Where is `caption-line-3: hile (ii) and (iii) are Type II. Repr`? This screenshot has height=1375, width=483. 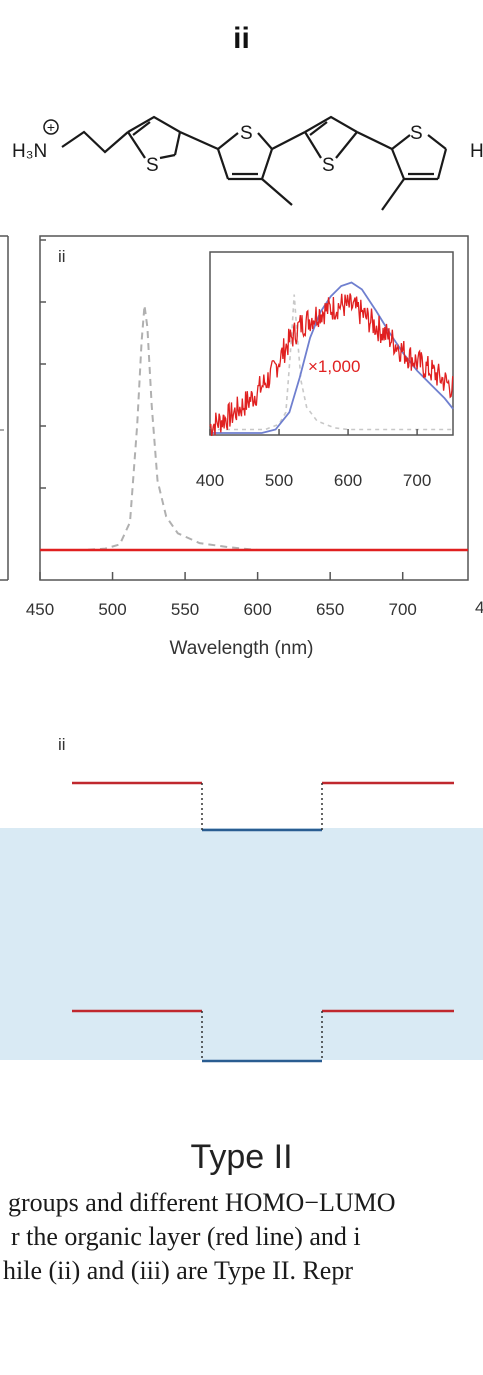 caption-line-3: hile (ii) and (iii) are Type II. Repr is located at coordinates (178, 1270).